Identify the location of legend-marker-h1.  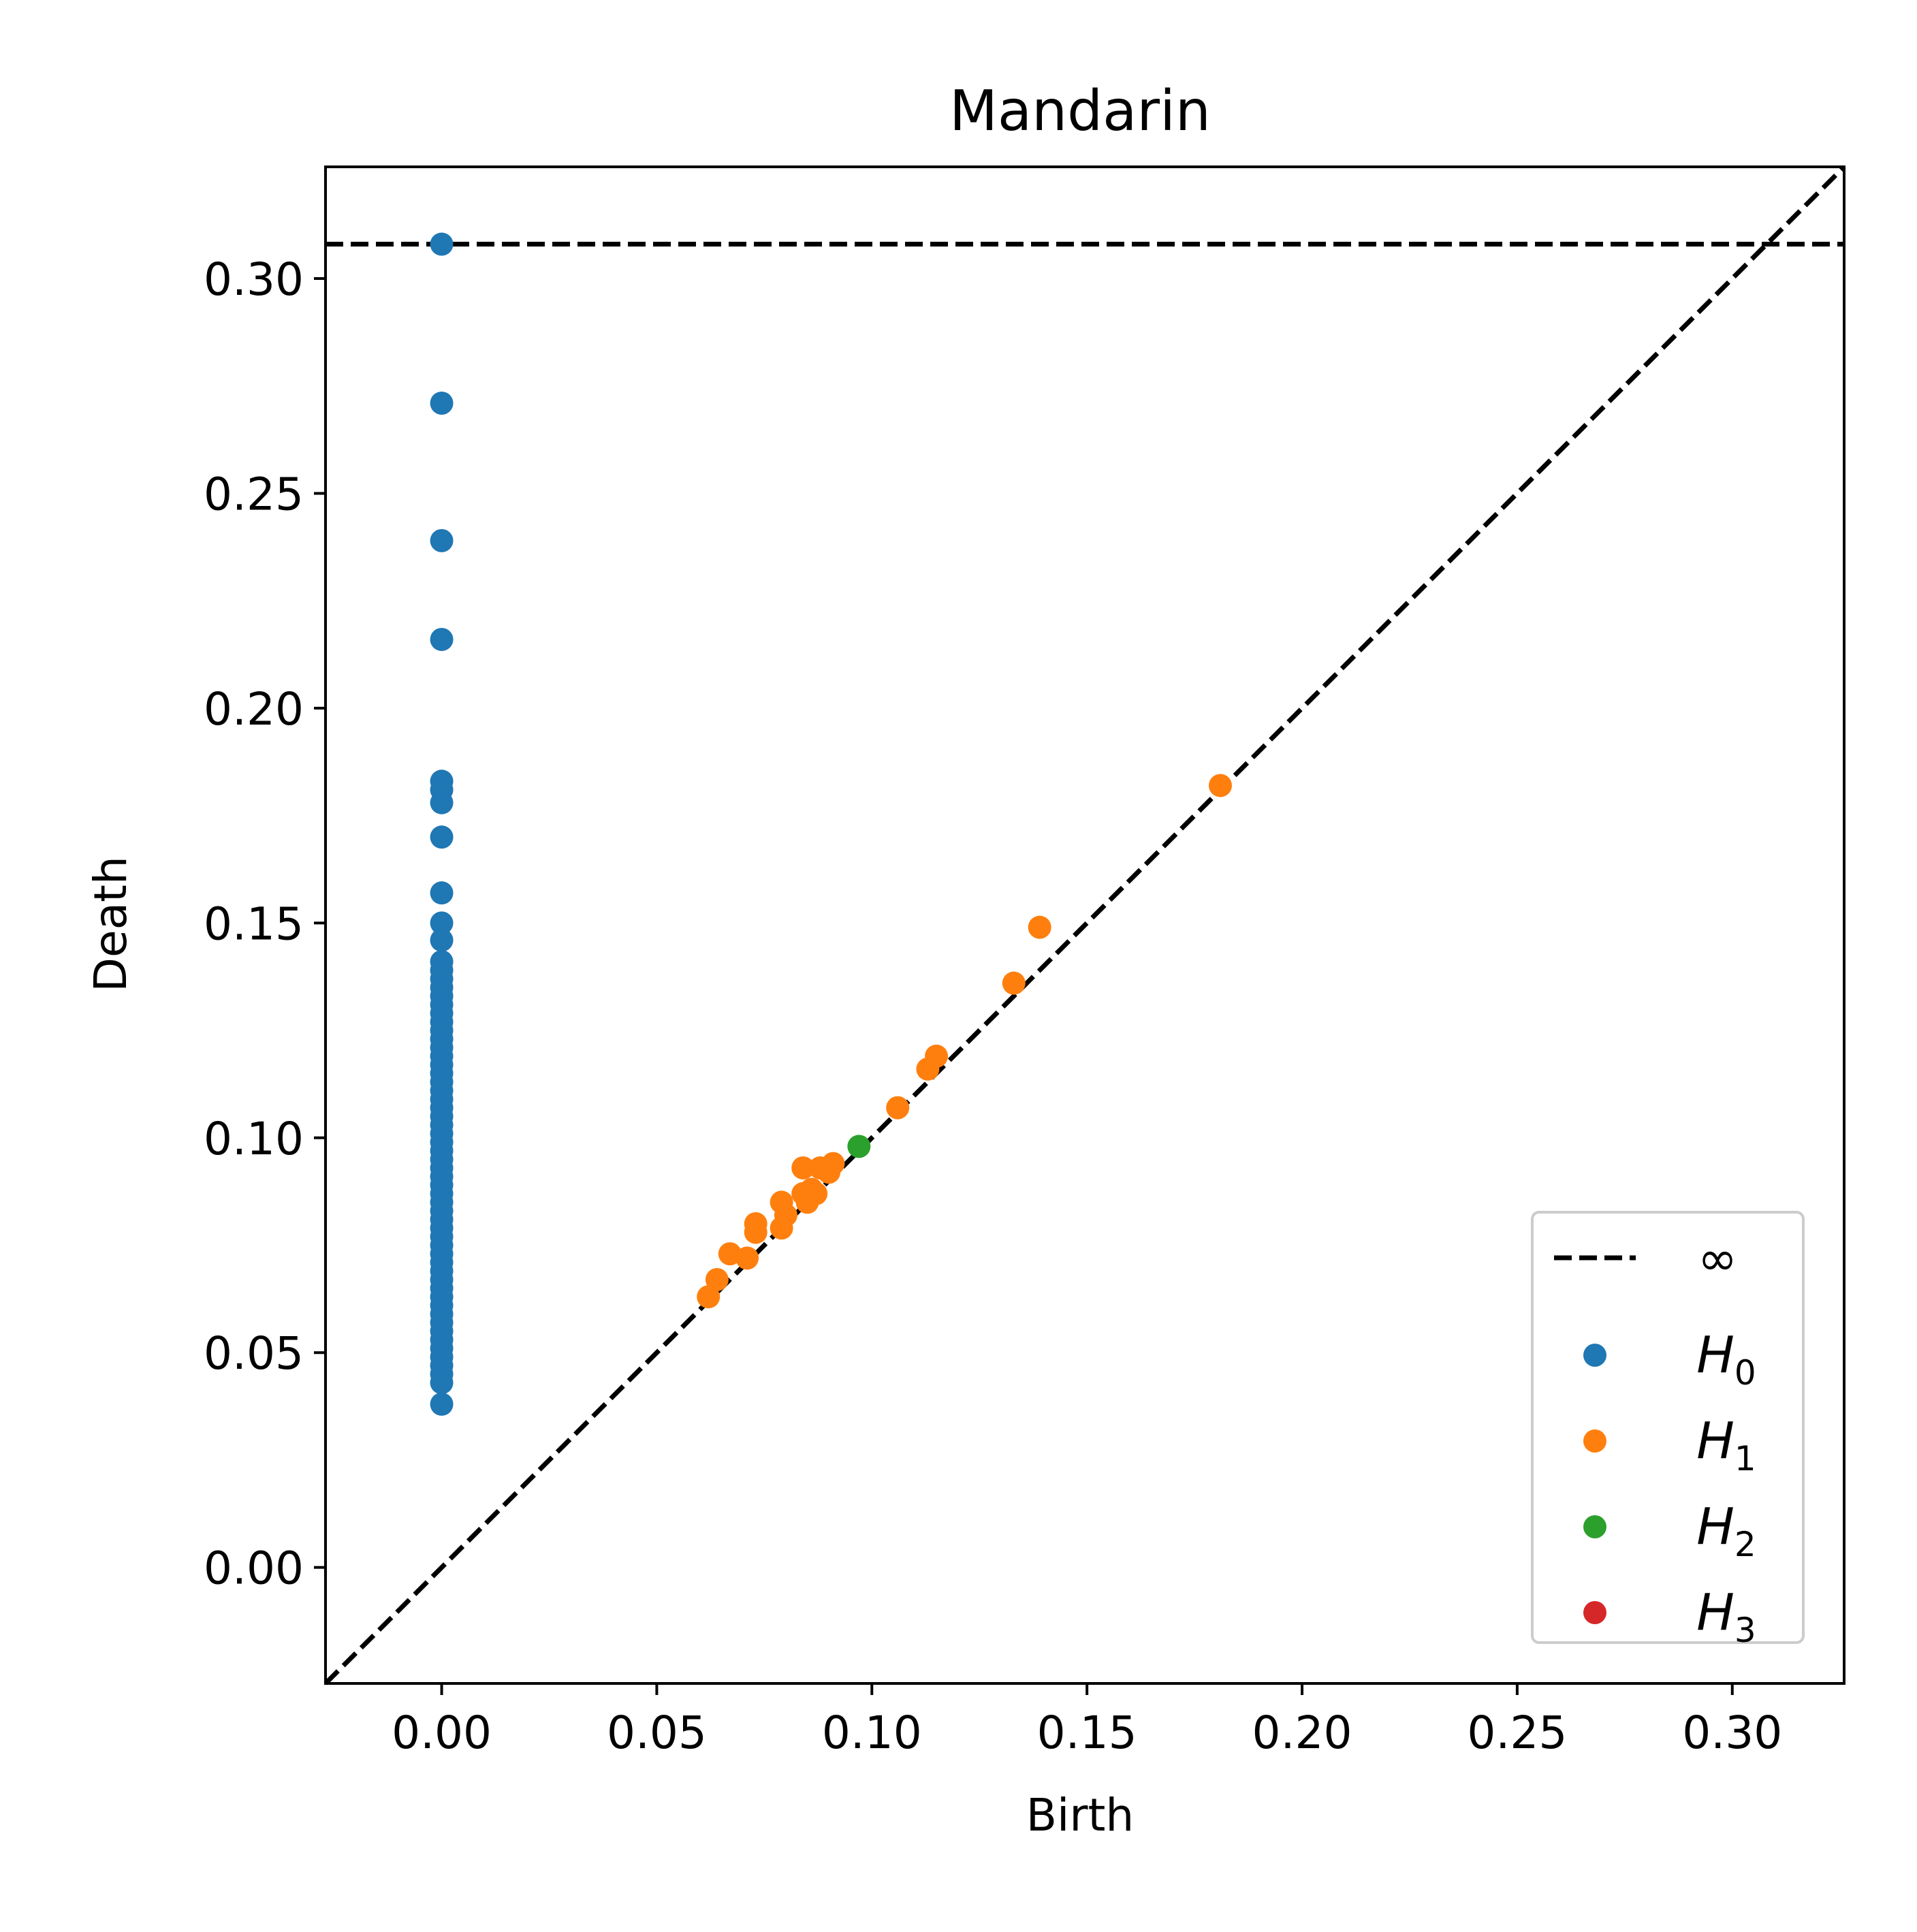
(1594, 1441).